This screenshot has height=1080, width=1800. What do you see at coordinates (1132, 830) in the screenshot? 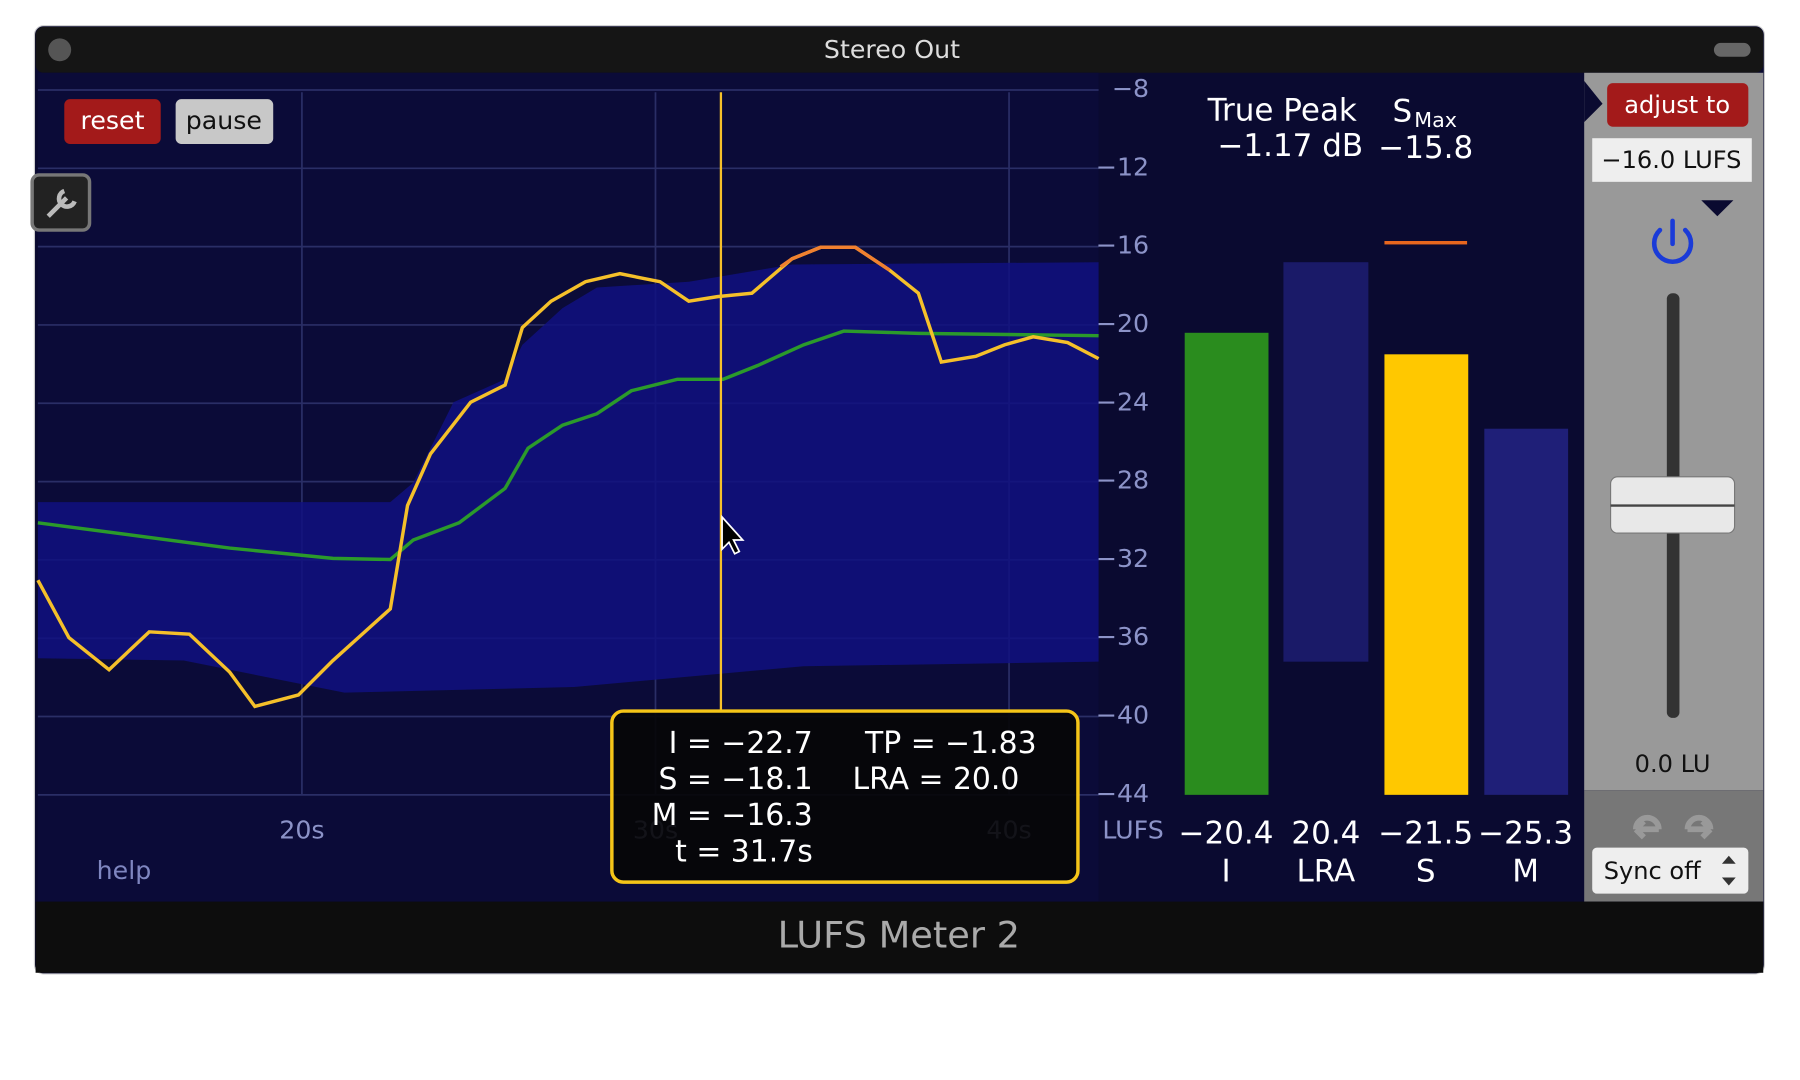
I see `unit-label: LUFS` at bounding box center [1132, 830].